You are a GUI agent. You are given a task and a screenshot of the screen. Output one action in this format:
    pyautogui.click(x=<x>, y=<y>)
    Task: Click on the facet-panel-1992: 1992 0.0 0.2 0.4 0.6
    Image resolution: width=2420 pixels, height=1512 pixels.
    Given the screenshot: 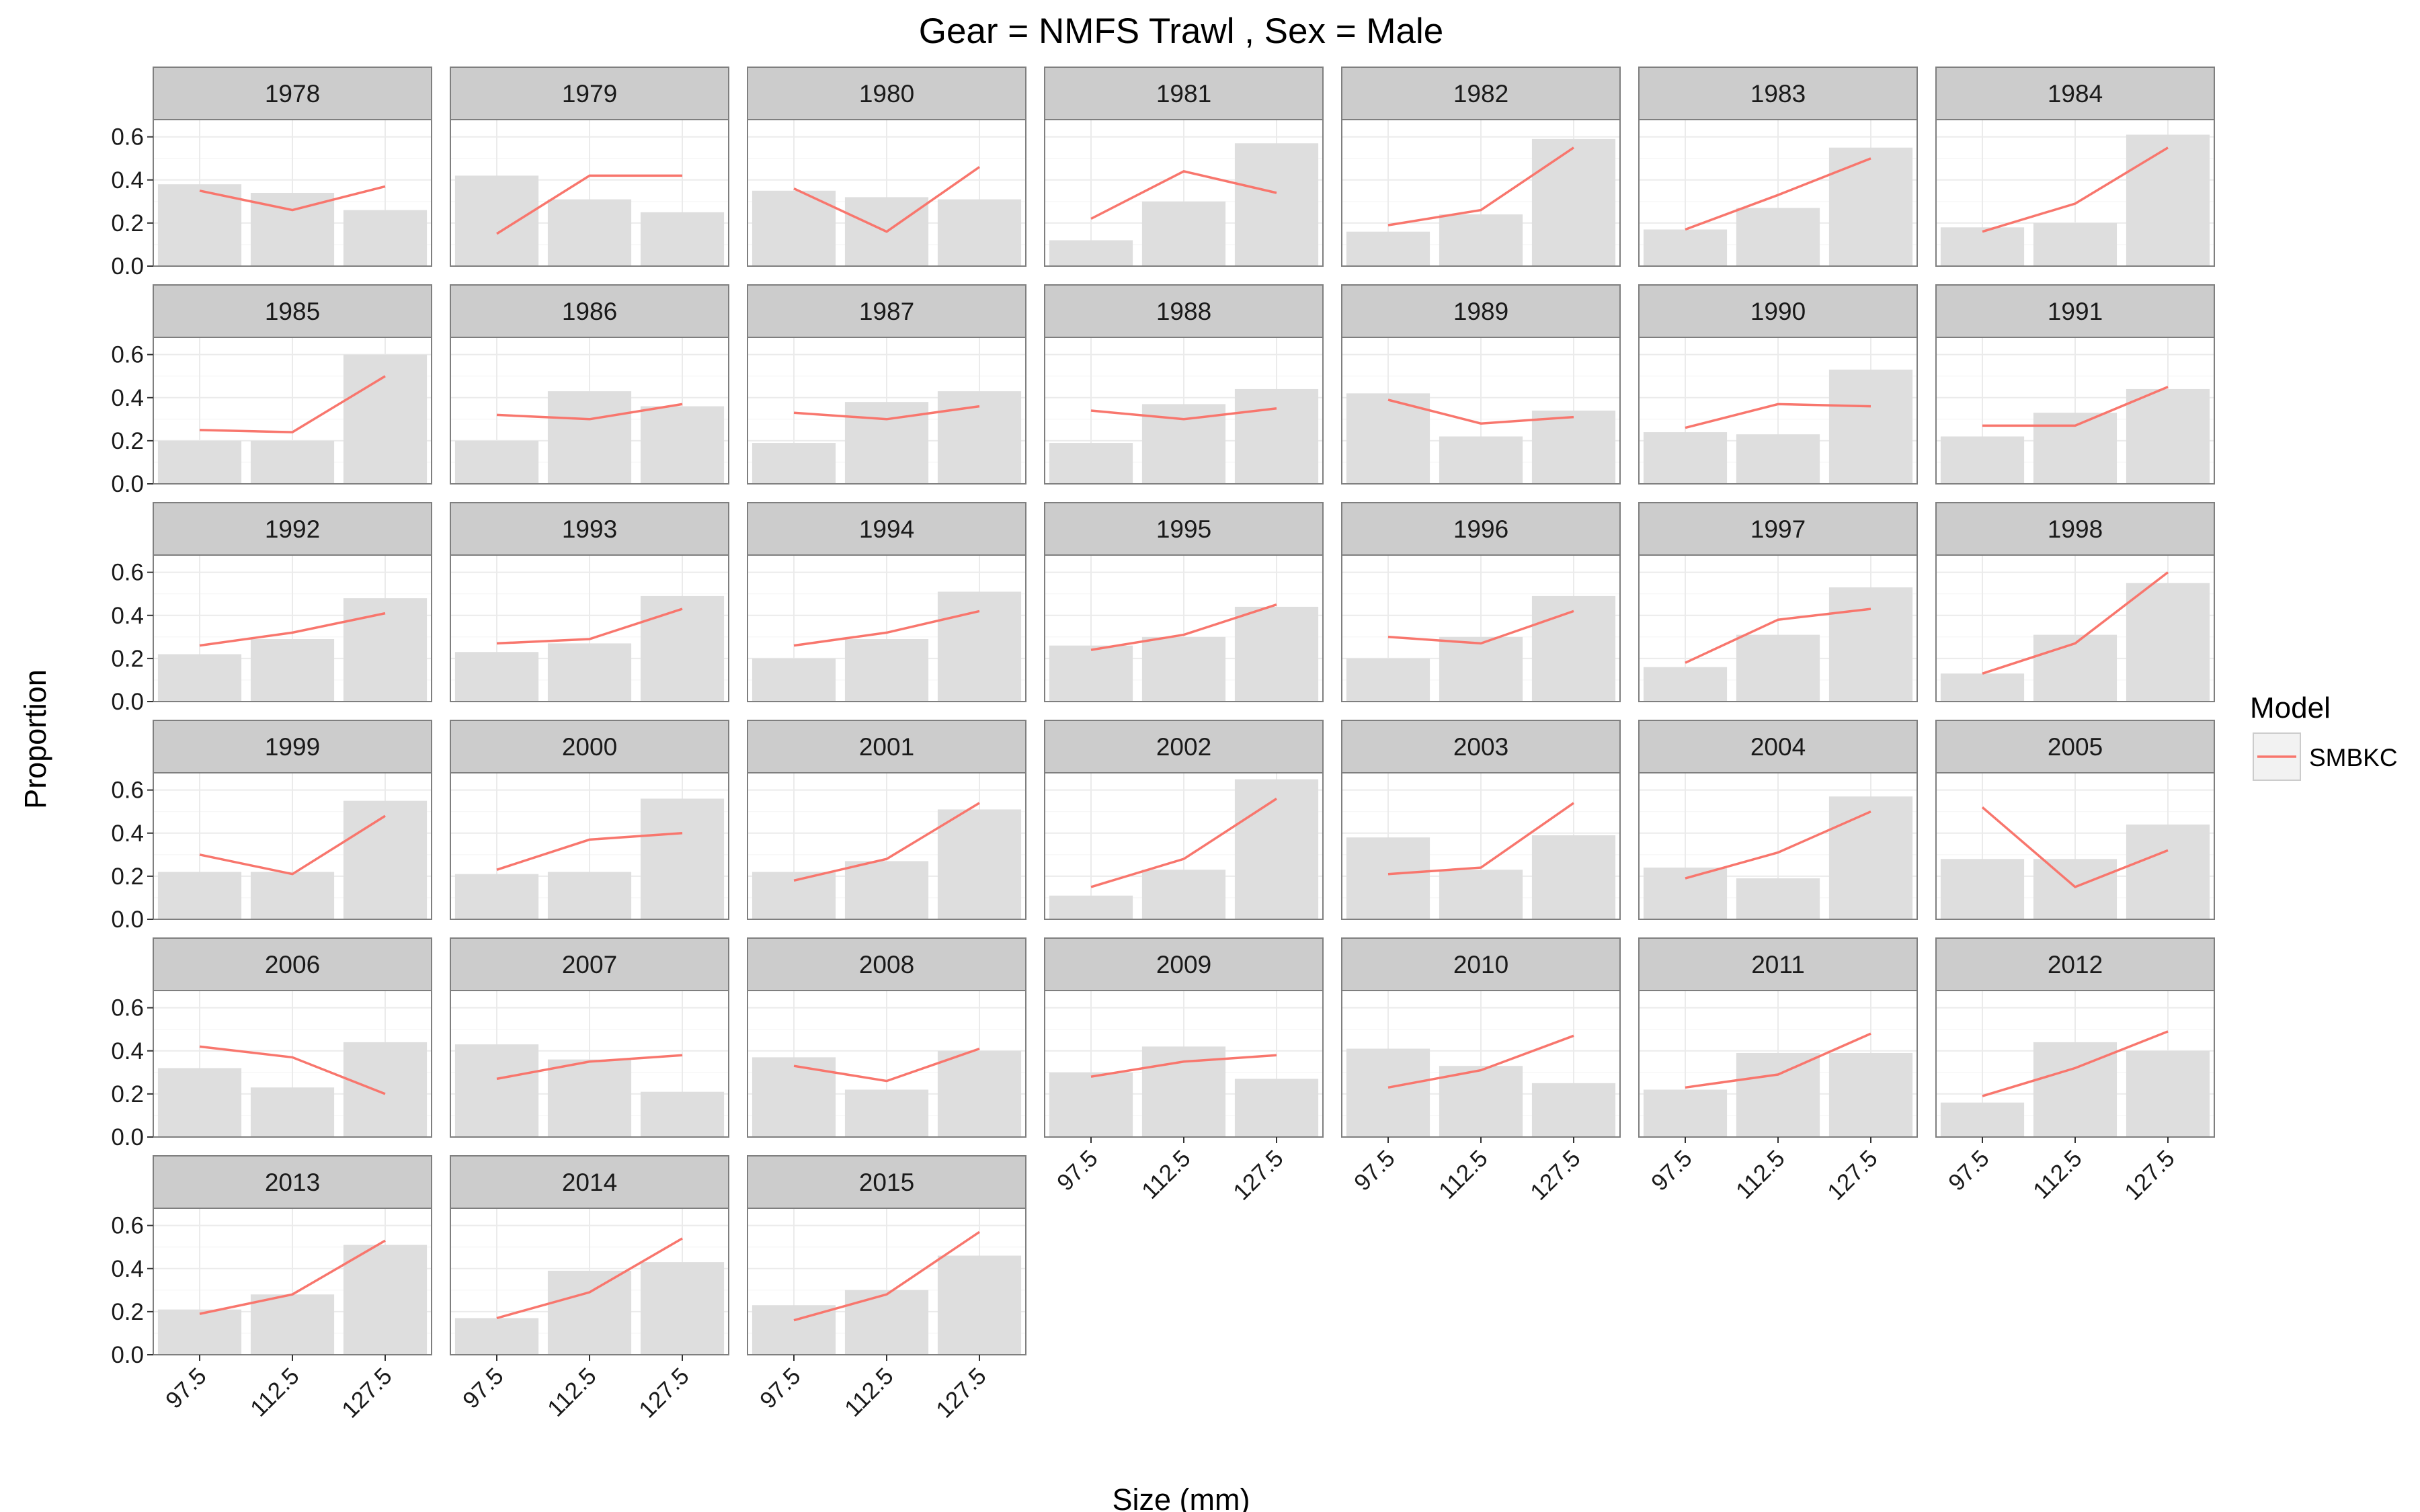 What is the action you would take?
    pyautogui.click(x=271, y=608)
    